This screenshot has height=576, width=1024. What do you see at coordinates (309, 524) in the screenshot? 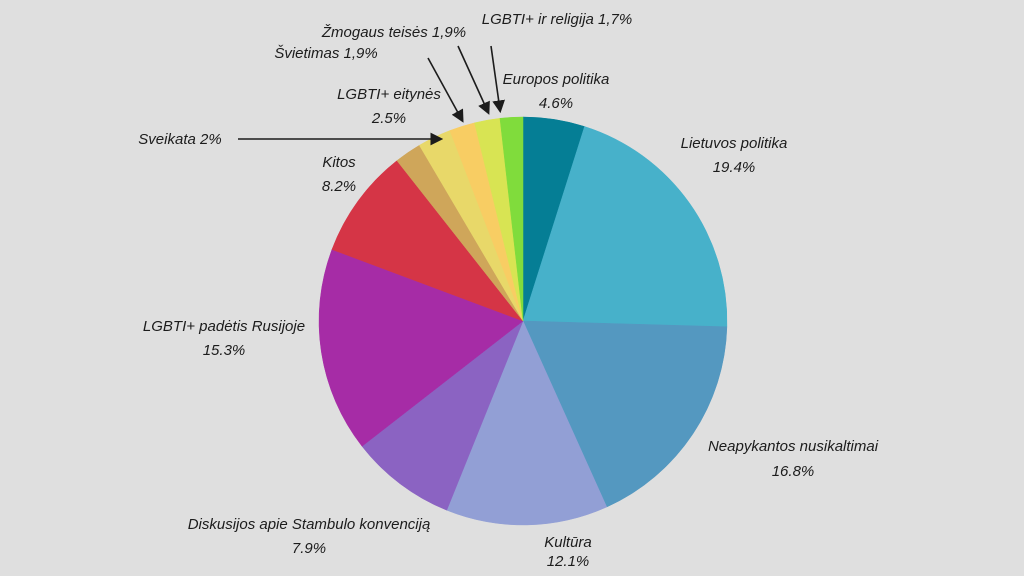
I see `label-diskusijos-name: Diskusijos apie Stambulo konvenciją` at bounding box center [309, 524].